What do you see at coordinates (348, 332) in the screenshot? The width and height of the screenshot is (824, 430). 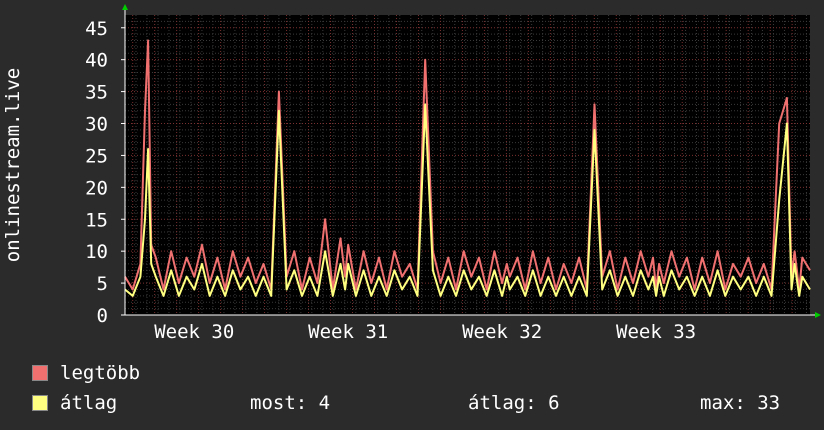 I see `x-tick-label: Week 31` at bounding box center [348, 332].